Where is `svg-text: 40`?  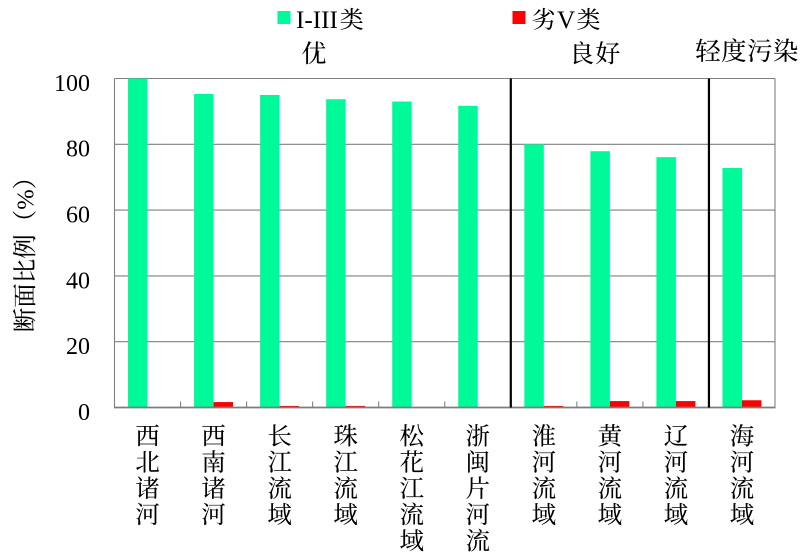
svg-text: 40 is located at coordinates (78, 281).